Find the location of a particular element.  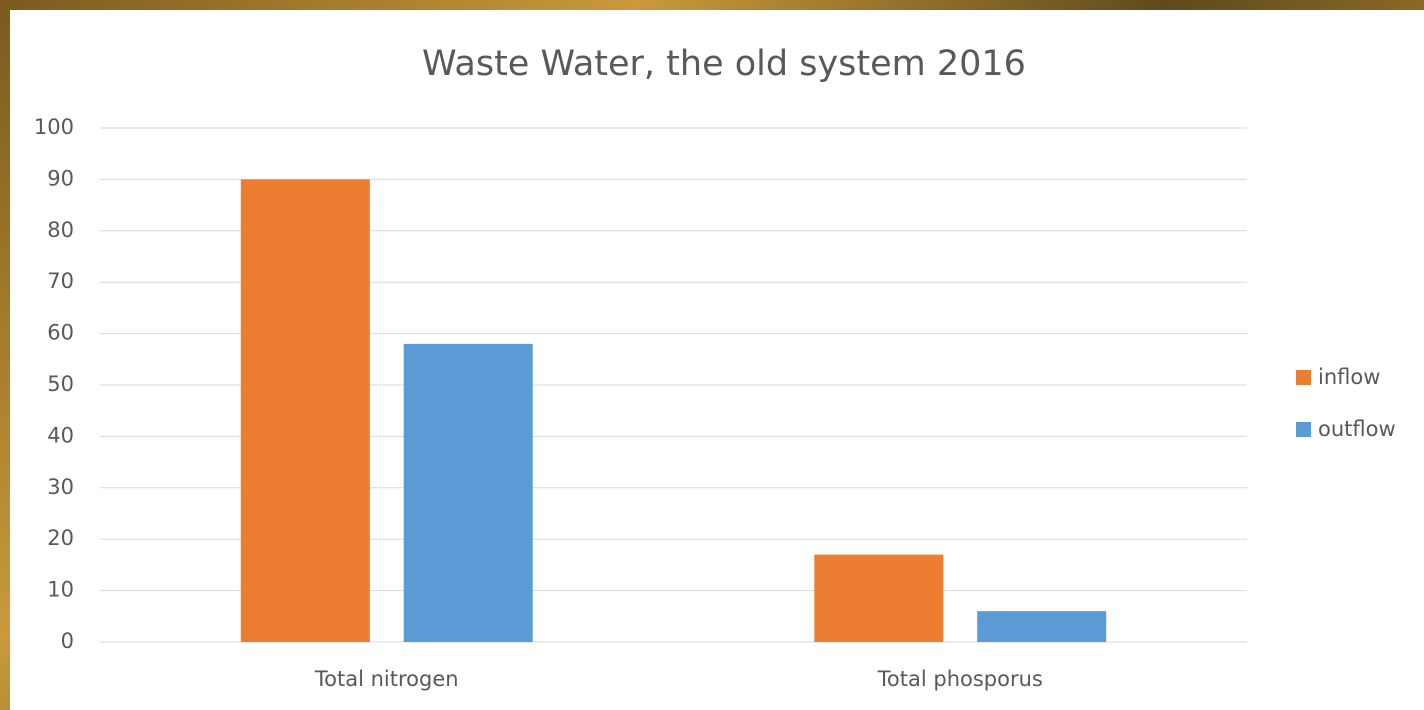

legend-label: outflow is located at coordinates (1357, 429).